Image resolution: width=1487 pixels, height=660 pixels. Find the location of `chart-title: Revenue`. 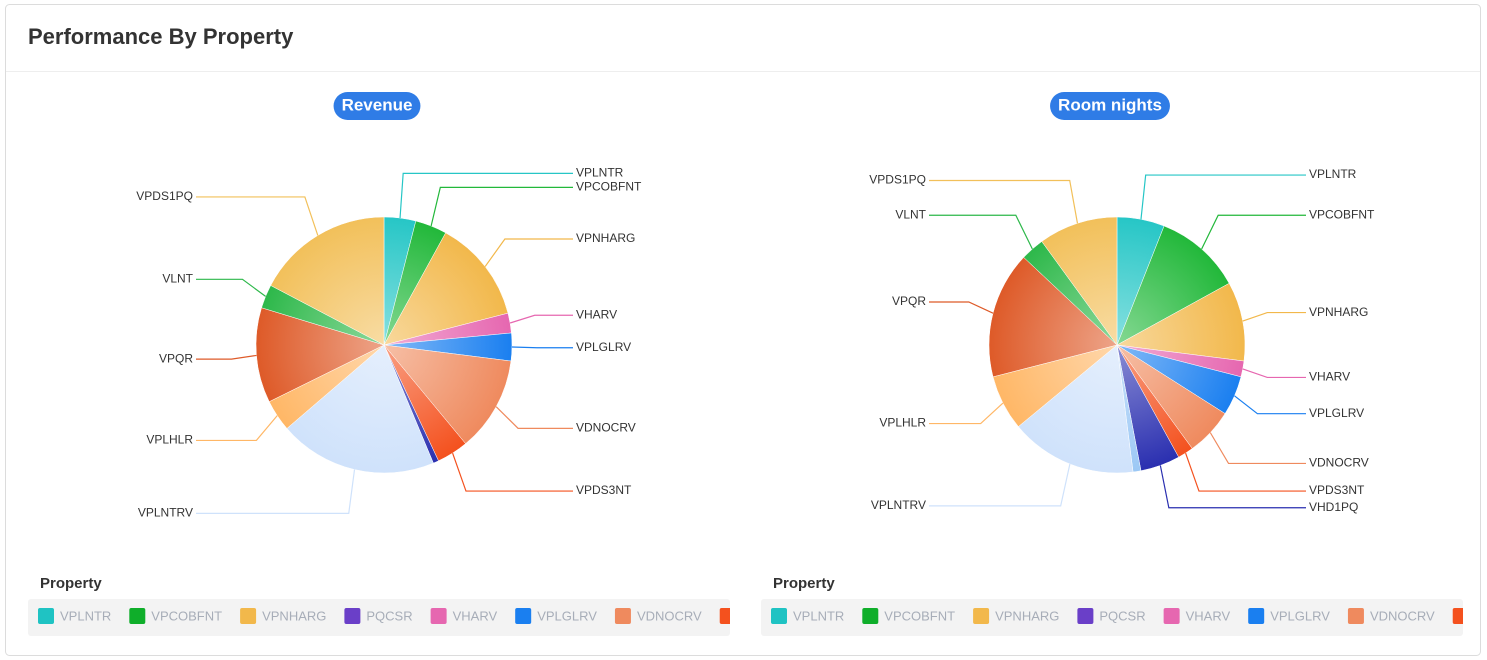

chart-title: Revenue is located at coordinates (377, 104).